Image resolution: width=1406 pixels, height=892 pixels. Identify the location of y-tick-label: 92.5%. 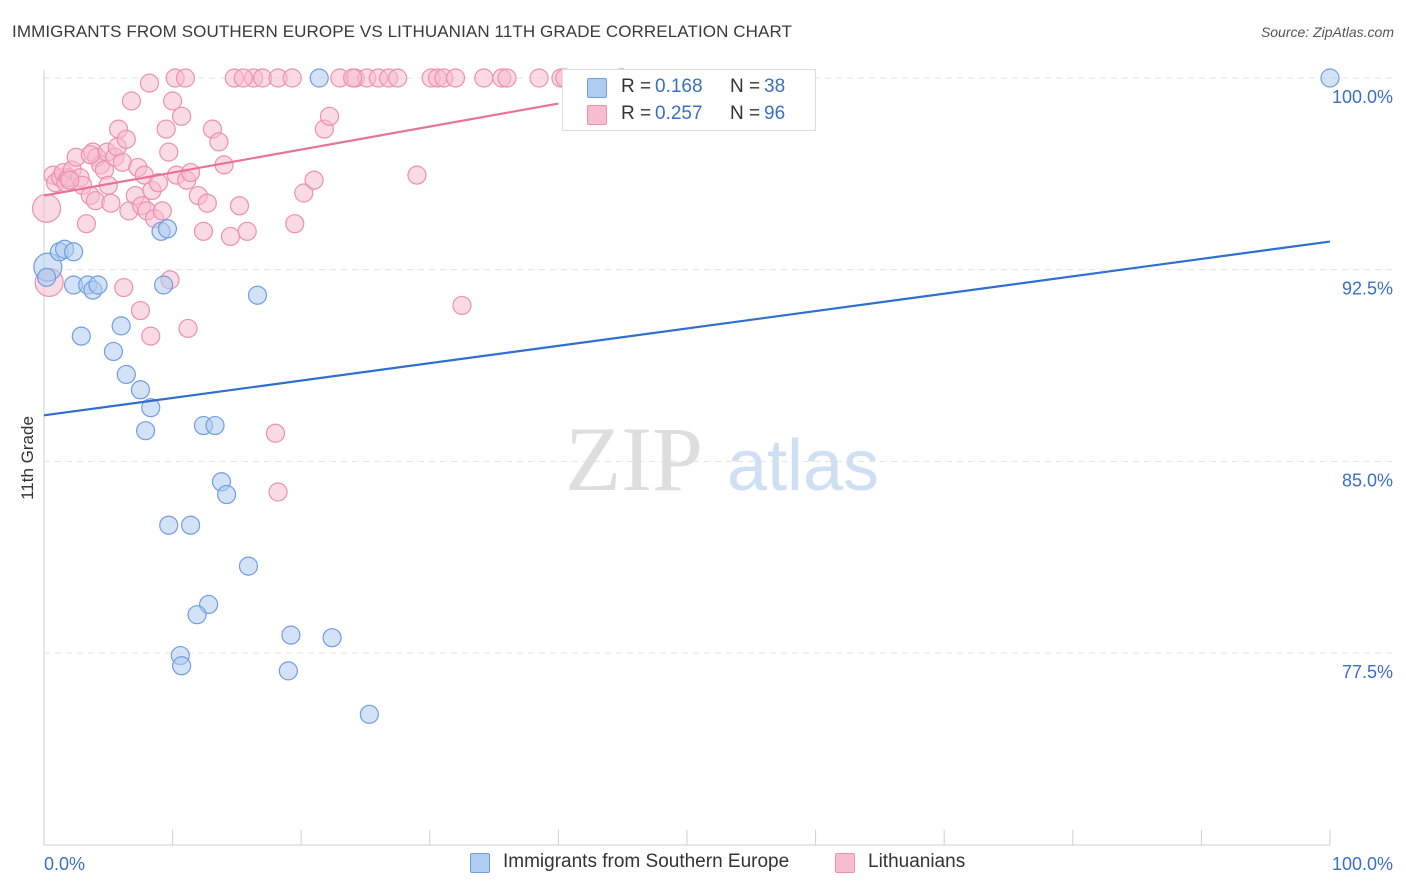
(1367, 289).